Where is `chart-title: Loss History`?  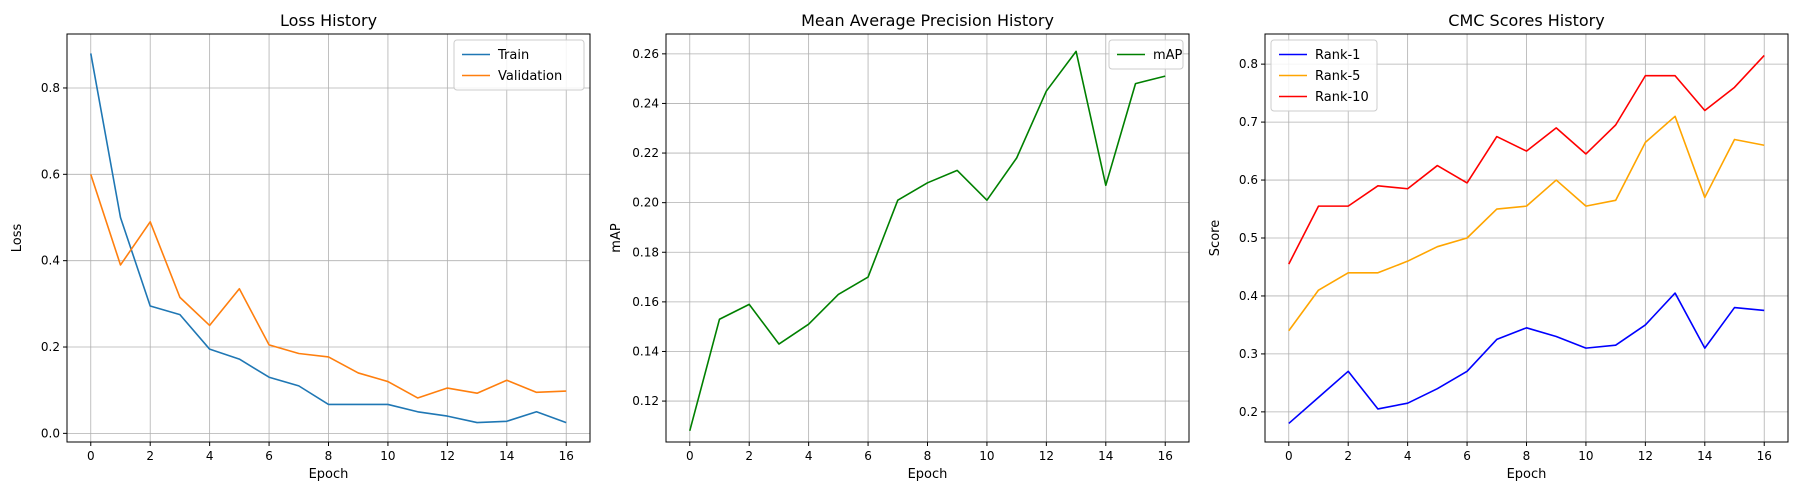
chart-title: Loss History is located at coordinates (328, 20).